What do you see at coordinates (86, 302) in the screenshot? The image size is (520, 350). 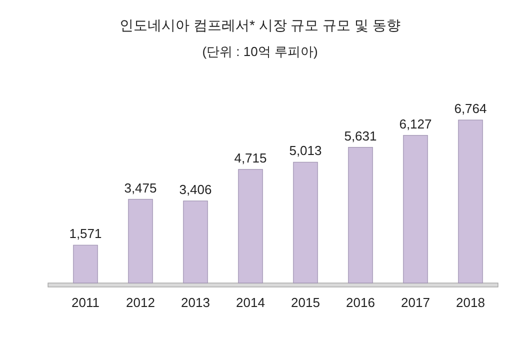 I see `x-tick-label: 2011` at bounding box center [86, 302].